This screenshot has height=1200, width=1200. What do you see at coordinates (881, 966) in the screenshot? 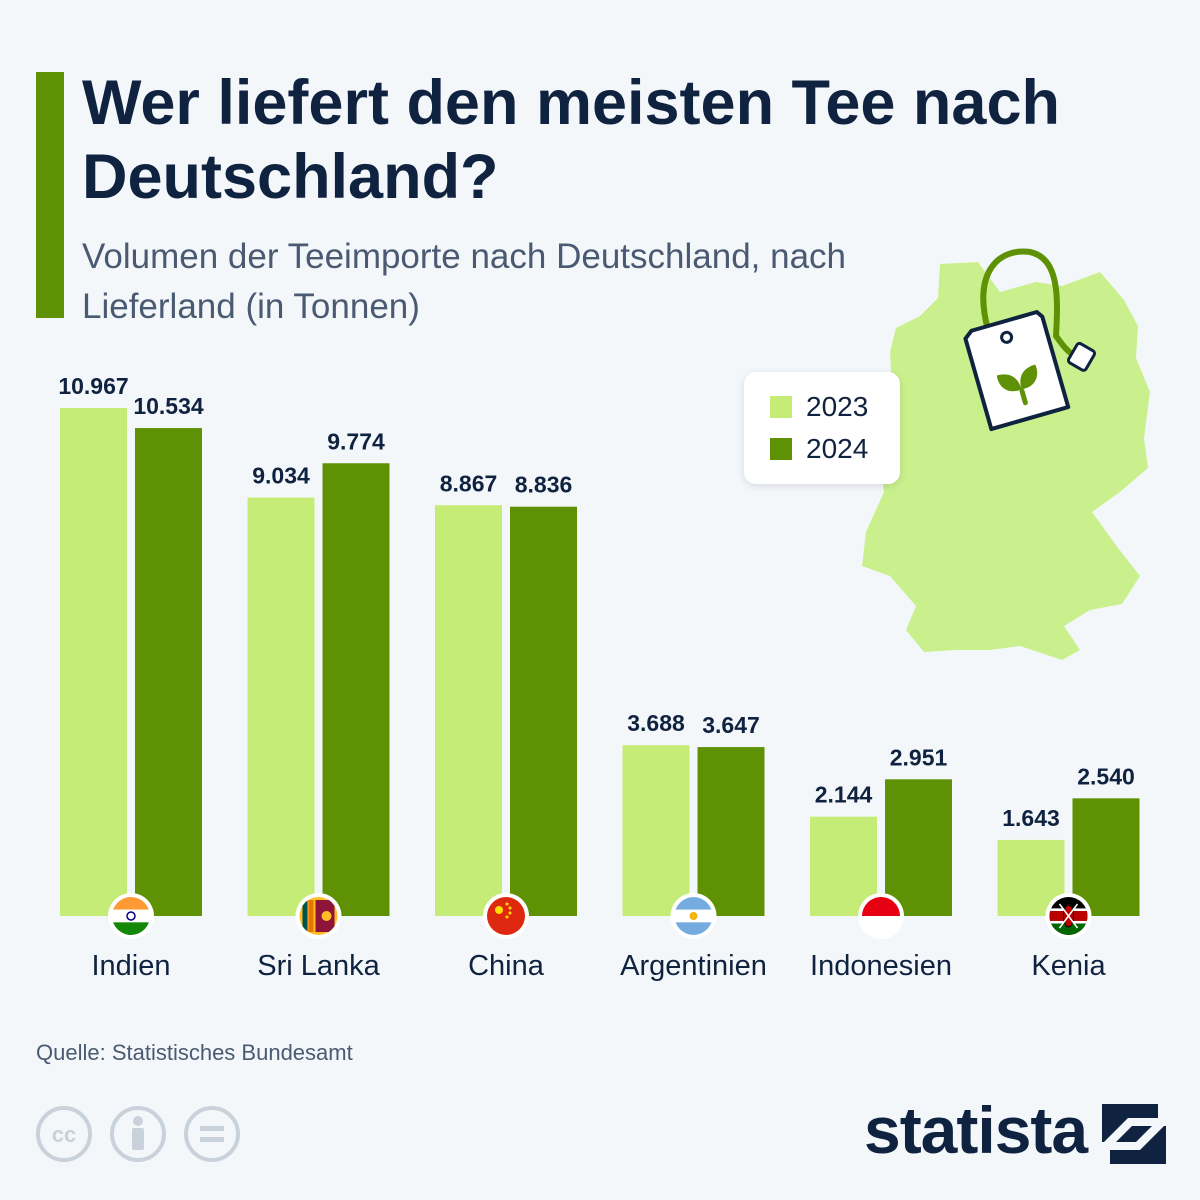
I see `category-label-indonesien: Indonesien` at bounding box center [881, 966].